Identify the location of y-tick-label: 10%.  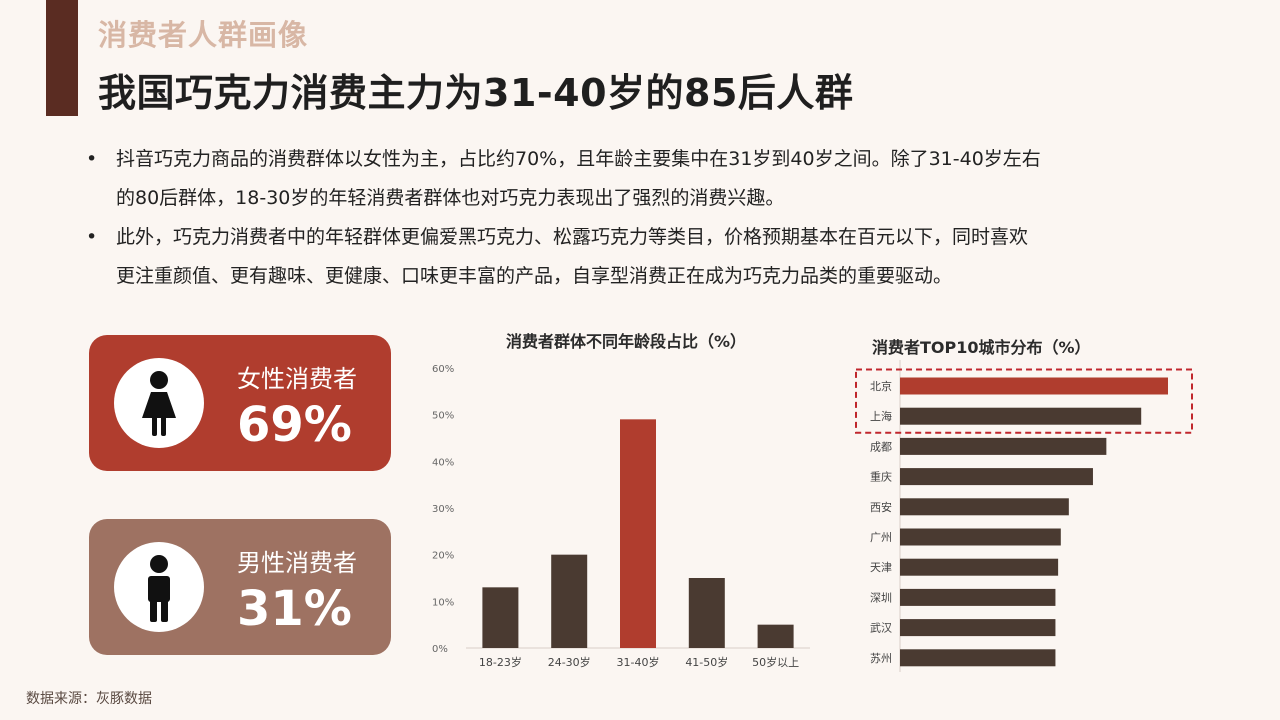
(443, 602).